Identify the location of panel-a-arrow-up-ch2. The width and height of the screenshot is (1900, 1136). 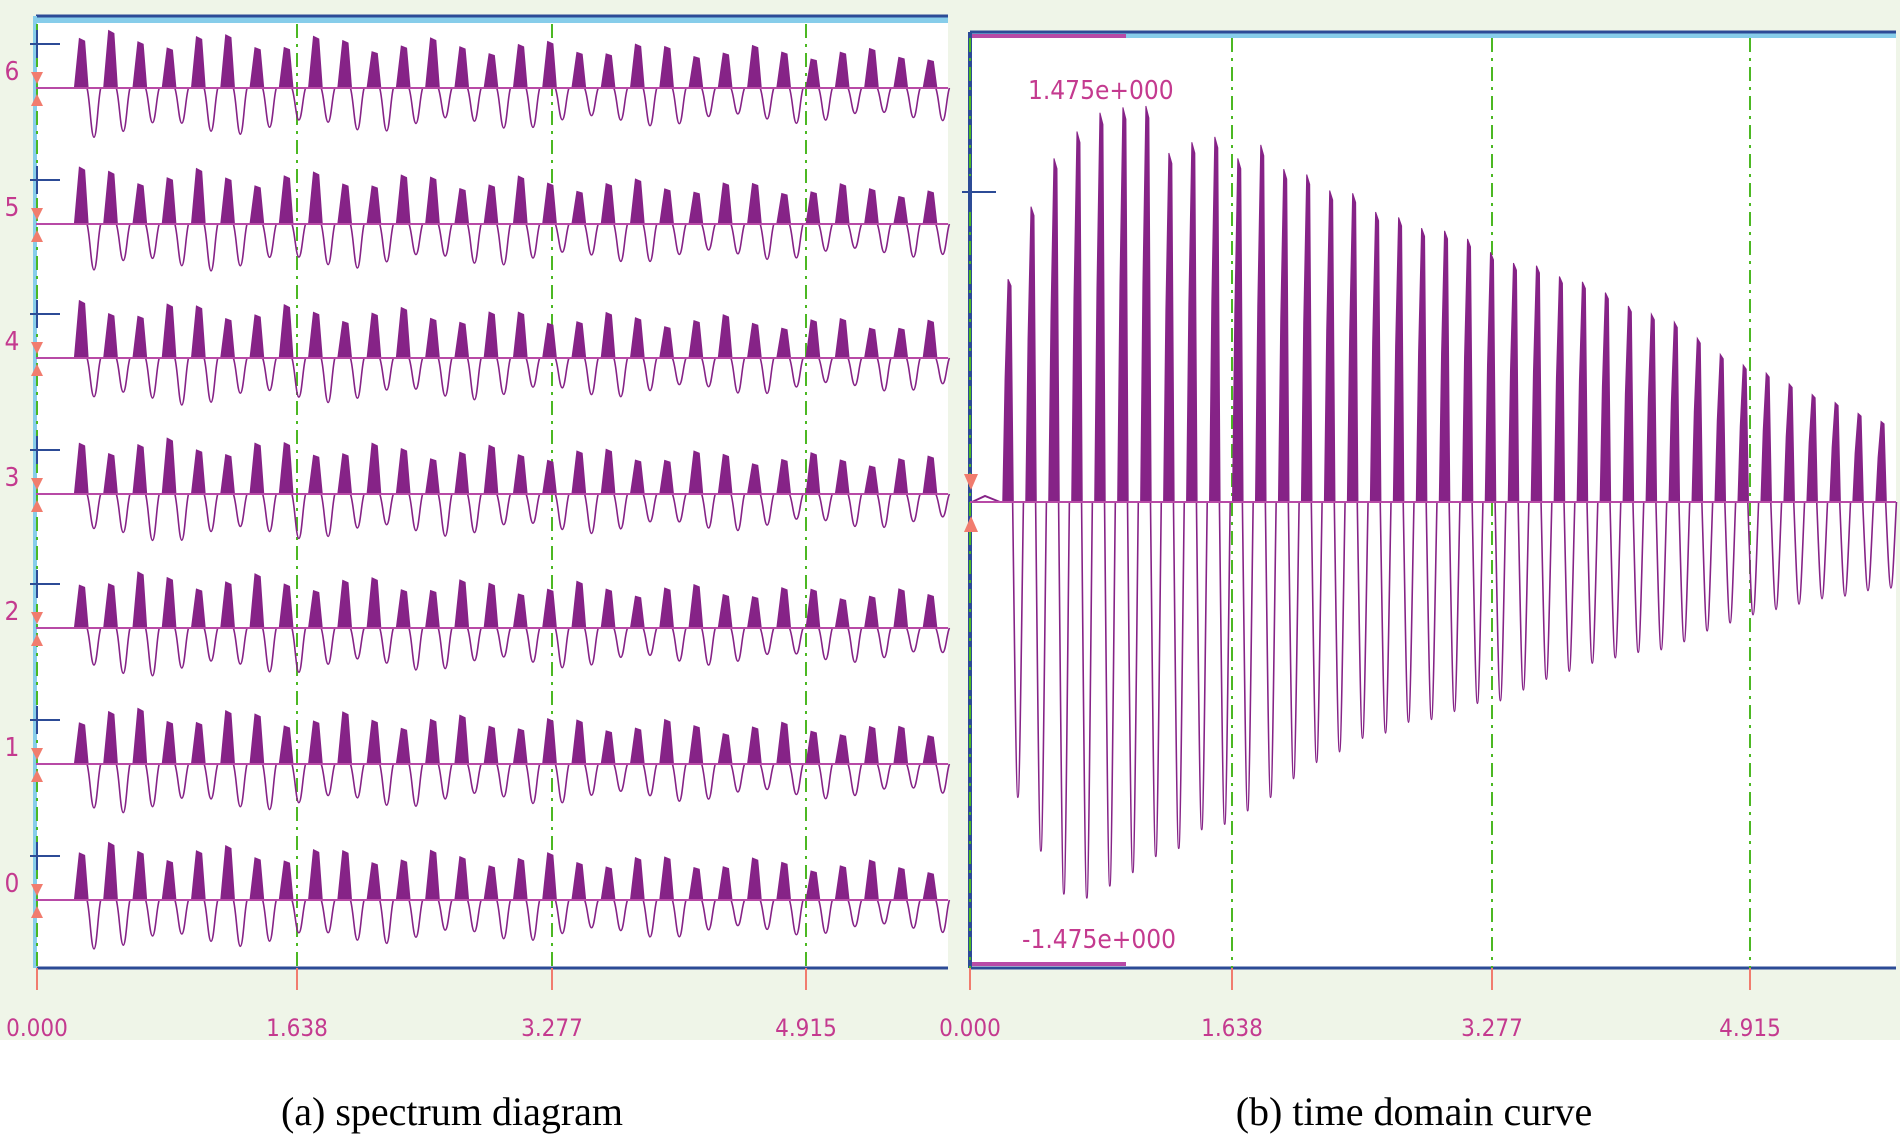
(37, 640).